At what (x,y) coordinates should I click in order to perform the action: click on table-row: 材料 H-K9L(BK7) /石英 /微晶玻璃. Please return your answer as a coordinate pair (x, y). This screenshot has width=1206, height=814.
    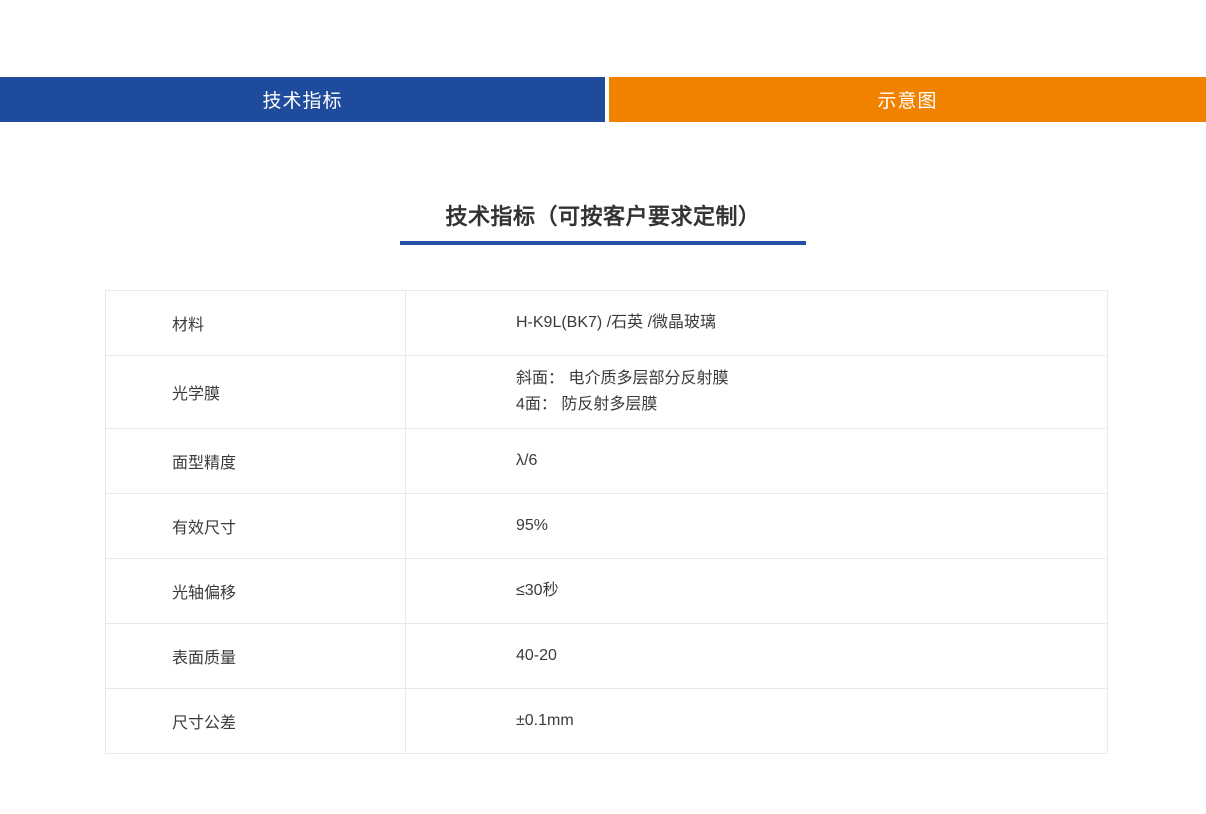
    Looking at the image, I should click on (606, 323).